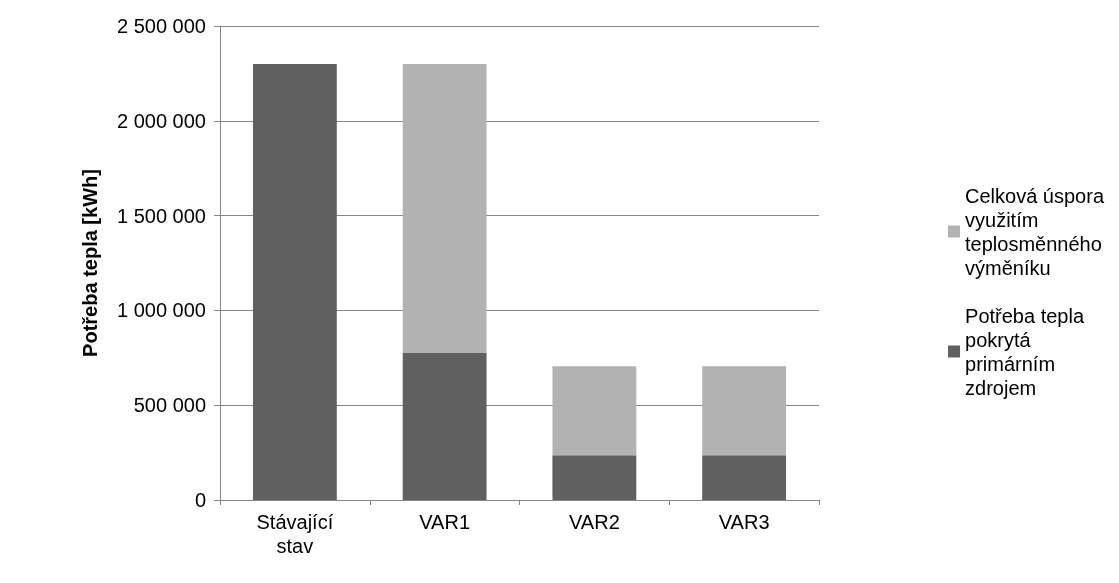  What do you see at coordinates (594, 522) in the screenshot?
I see `x-tick-label: VAR2` at bounding box center [594, 522].